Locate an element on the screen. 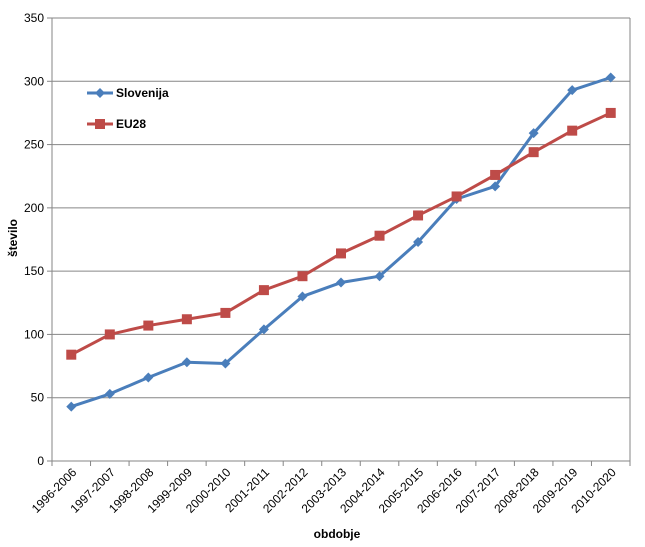 The width and height of the screenshot is (645, 547). y-tick-label: 200 is located at coordinates (34, 208).